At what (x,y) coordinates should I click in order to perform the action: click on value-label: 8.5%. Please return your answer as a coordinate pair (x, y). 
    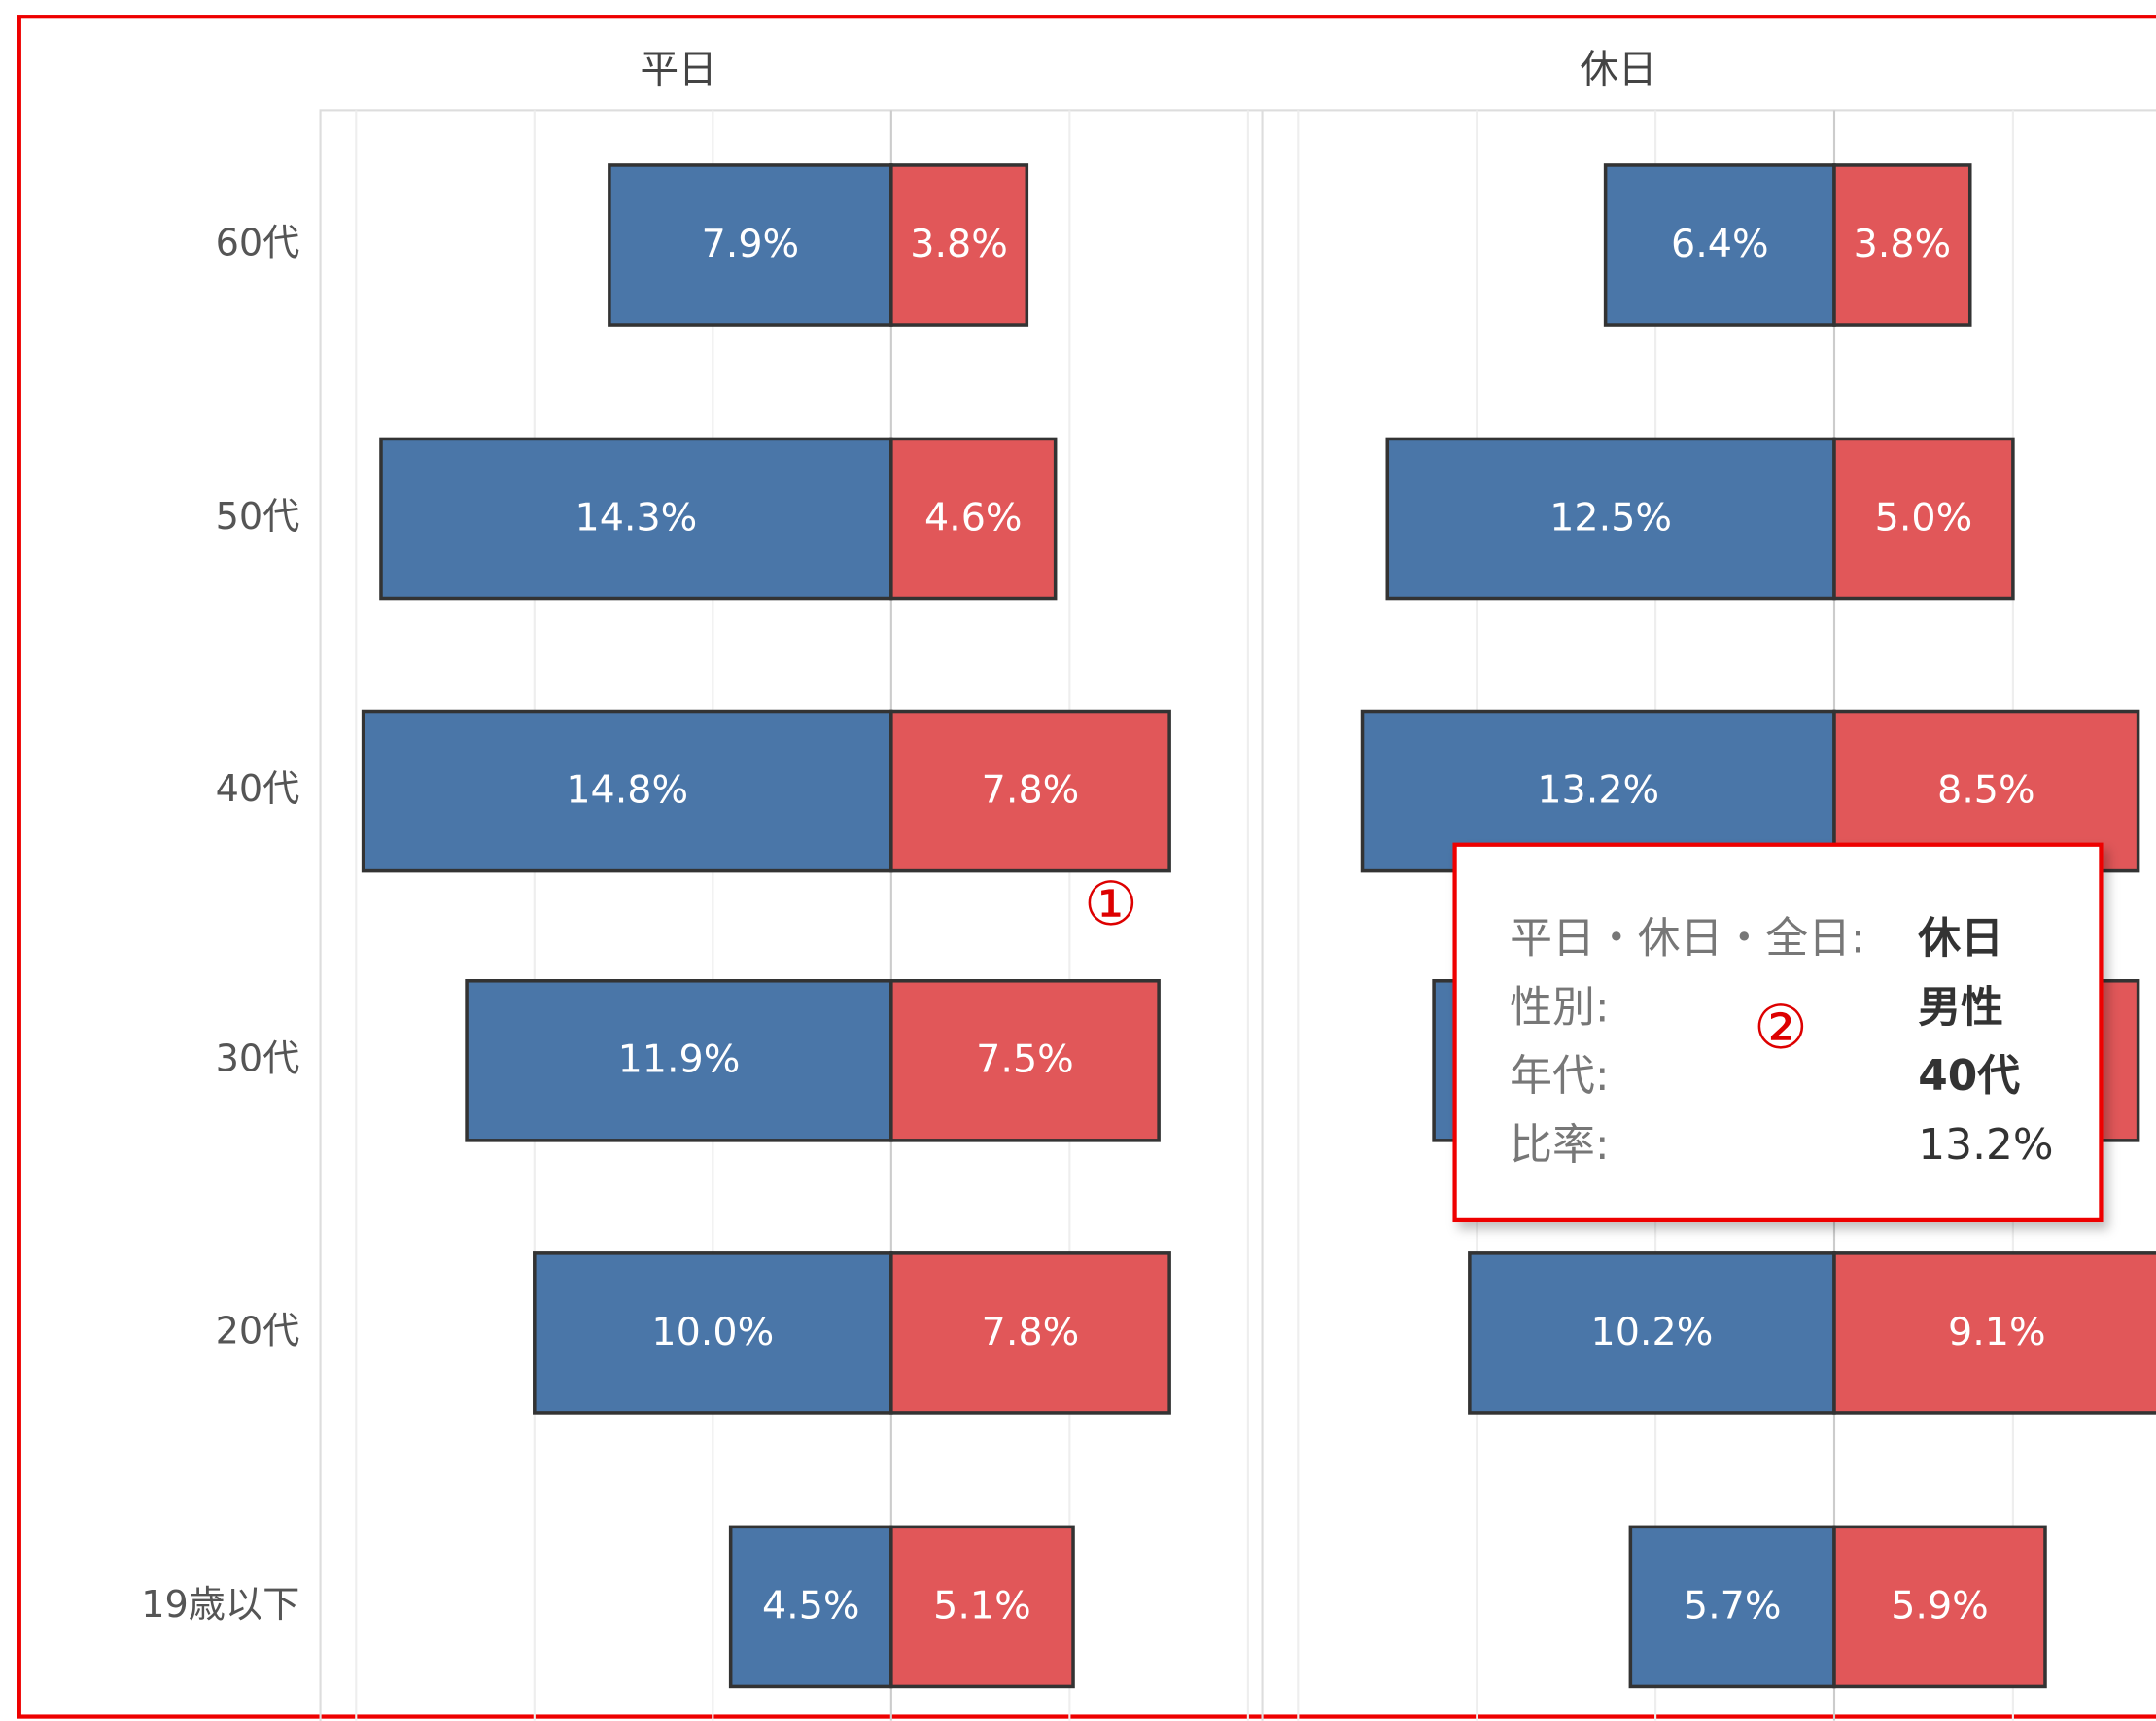
    Looking at the image, I should click on (1986, 789).